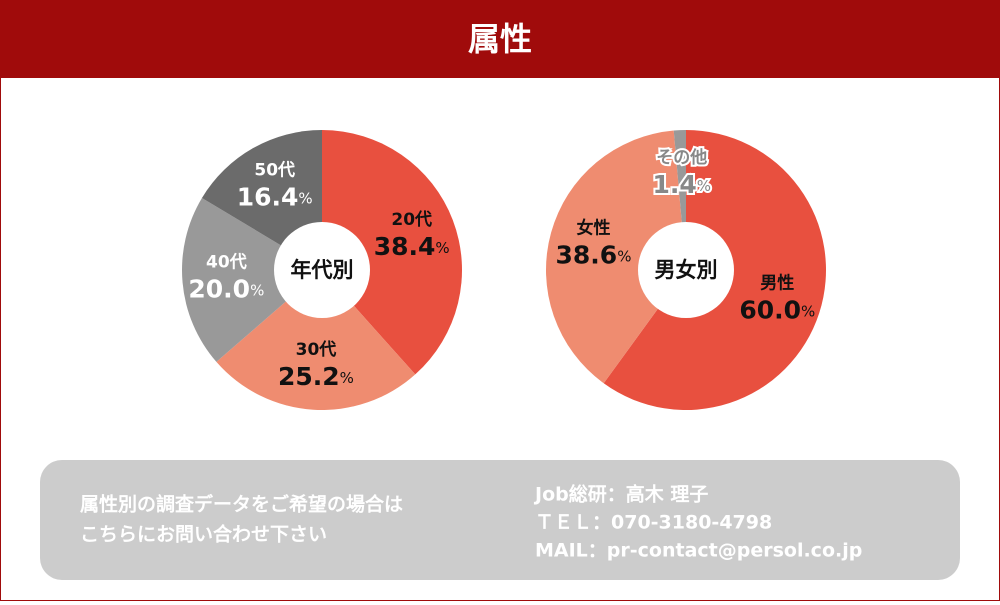 The height and width of the screenshot is (605, 1000). What do you see at coordinates (316, 349) in the screenshot?
I see `slice-label: 30代` at bounding box center [316, 349].